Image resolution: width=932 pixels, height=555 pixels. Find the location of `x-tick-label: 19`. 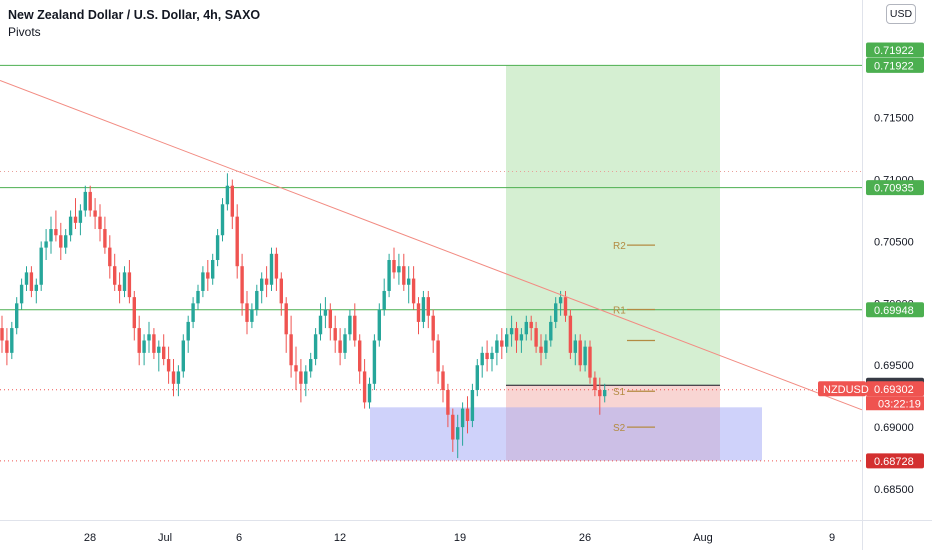

x-tick-label: 19 is located at coordinates (460, 538).